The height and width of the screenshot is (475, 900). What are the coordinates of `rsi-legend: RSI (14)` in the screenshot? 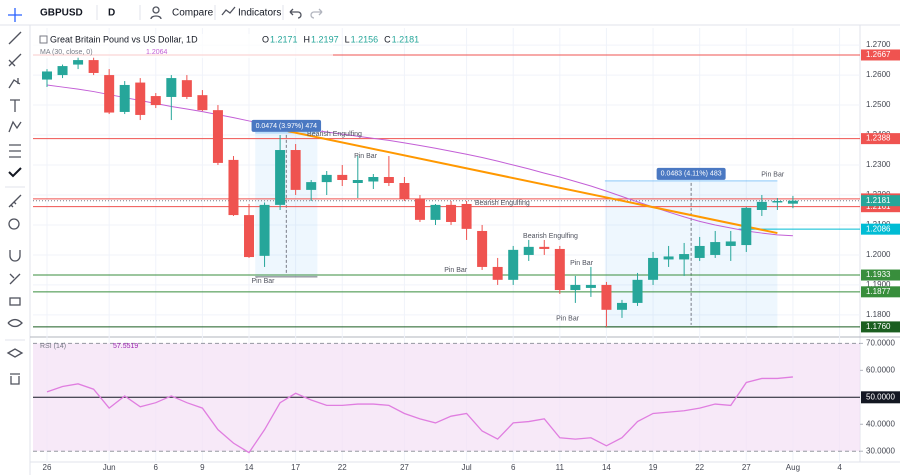 It's located at (53, 346).